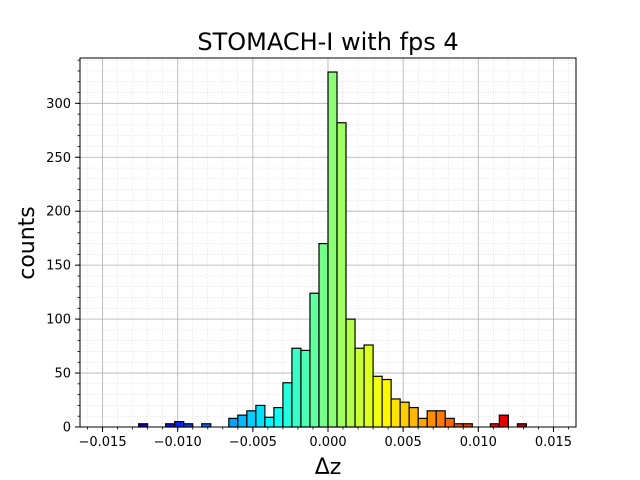 The height and width of the screenshot is (480, 640). What do you see at coordinates (478, 442) in the screenshot?
I see `x-tick-label: 0.010` at bounding box center [478, 442].